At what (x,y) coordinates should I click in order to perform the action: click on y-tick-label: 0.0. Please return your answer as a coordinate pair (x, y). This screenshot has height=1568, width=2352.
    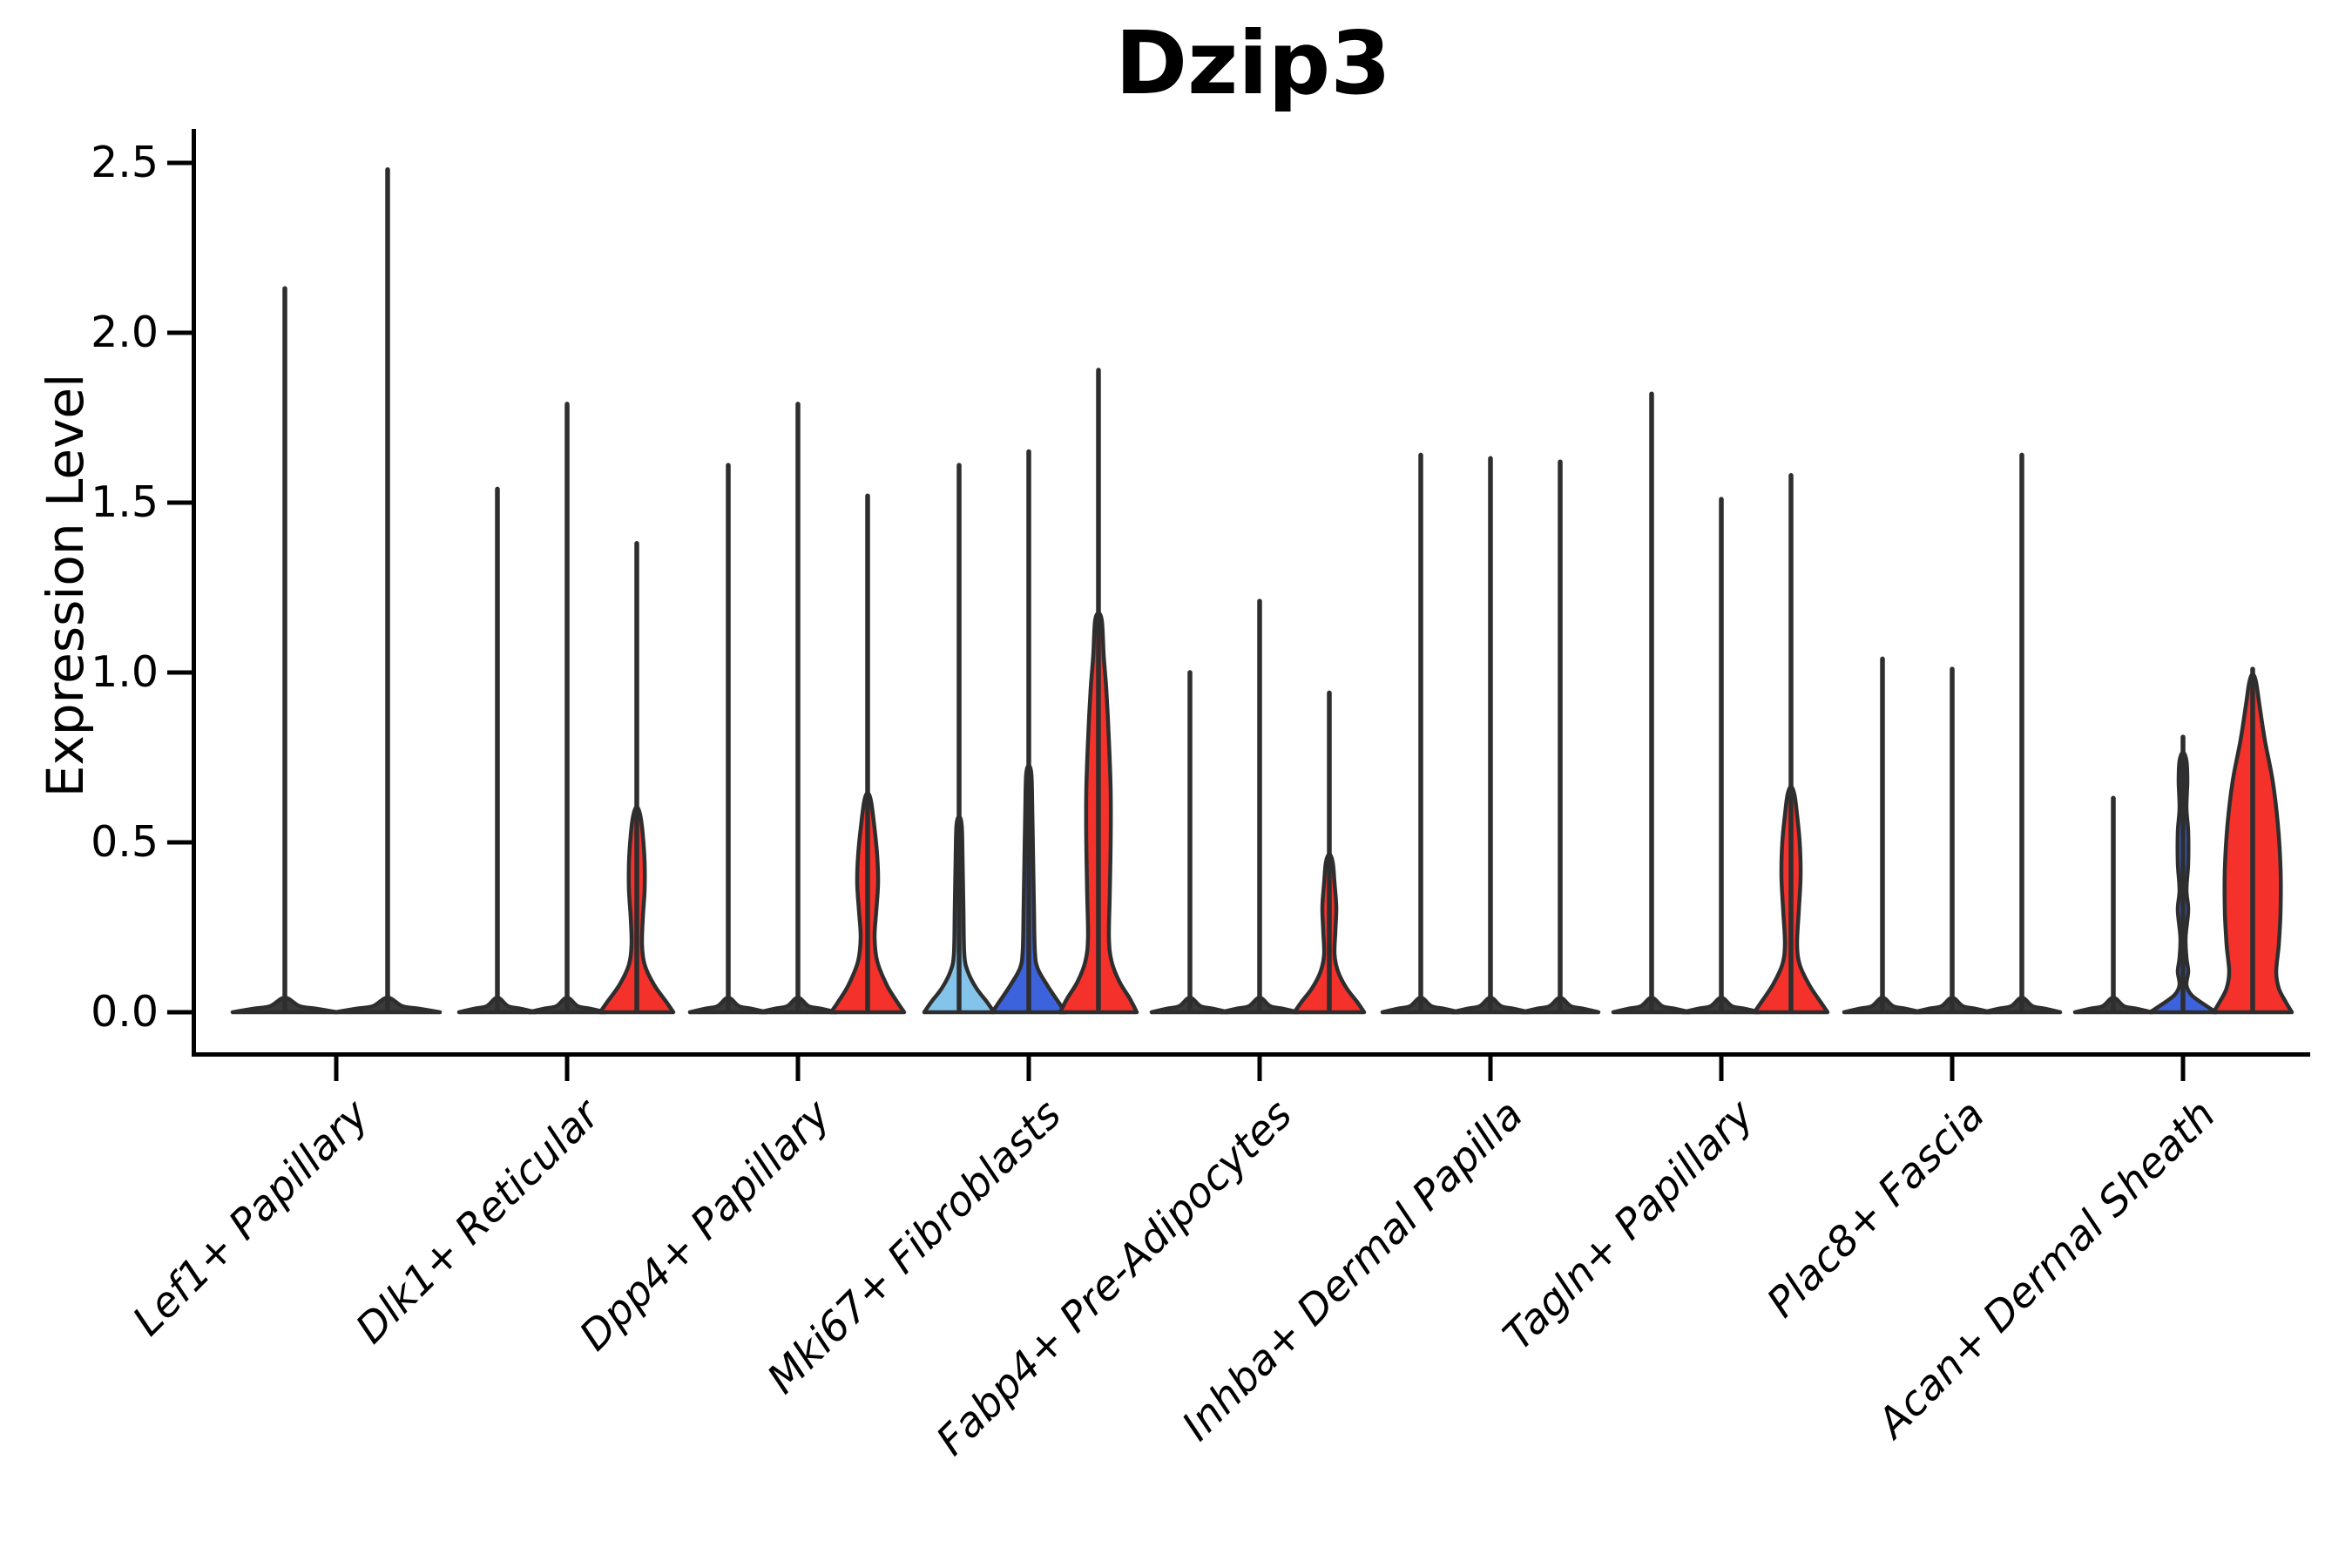
    Looking at the image, I should click on (125, 1012).